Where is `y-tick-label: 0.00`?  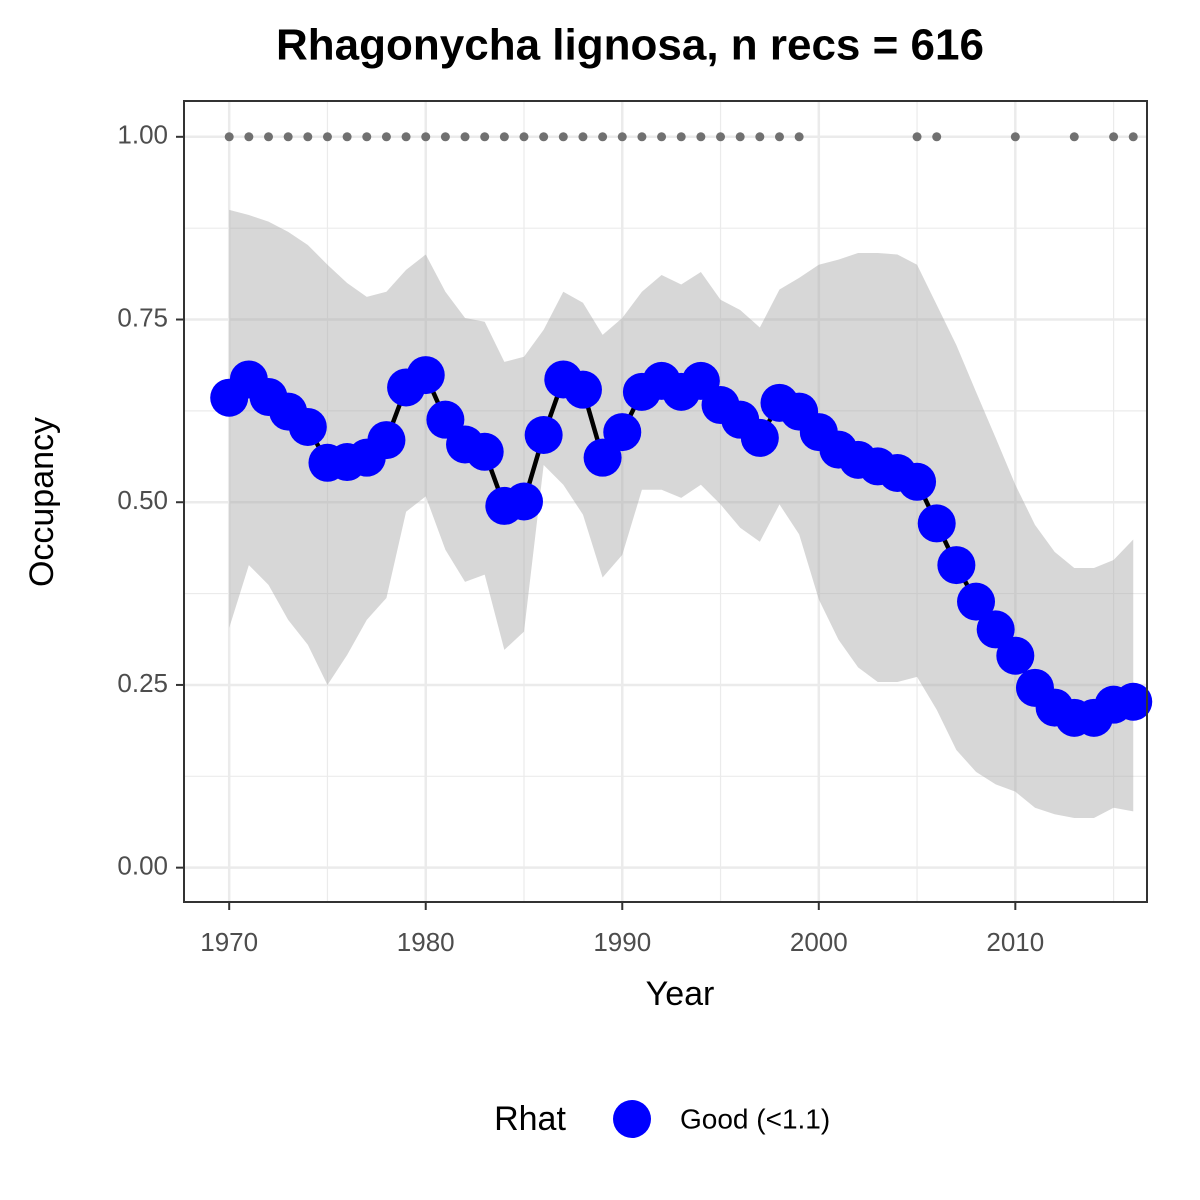
y-tick-label: 0.00 is located at coordinates (142, 866).